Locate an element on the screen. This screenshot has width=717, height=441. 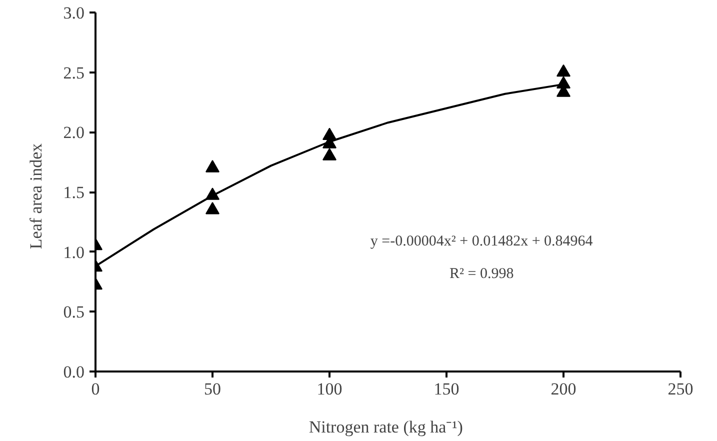
y-axis-title: Leaf area index is located at coordinates (36, 196).